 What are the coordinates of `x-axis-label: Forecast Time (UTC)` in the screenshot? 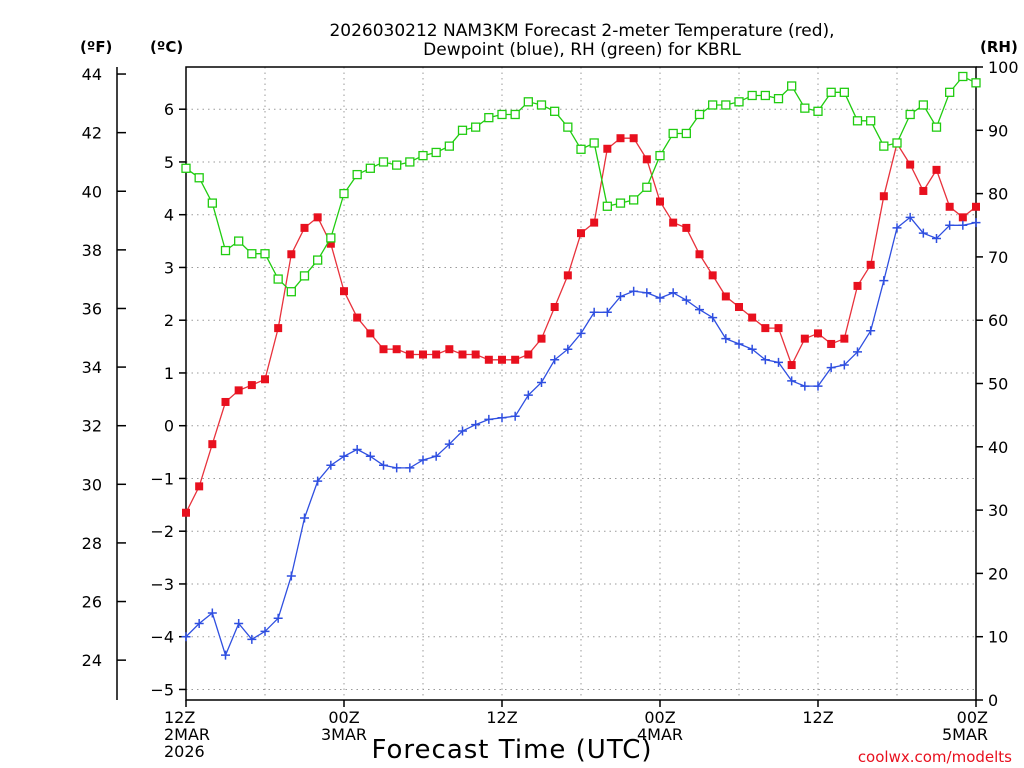 It's located at (511, 750).